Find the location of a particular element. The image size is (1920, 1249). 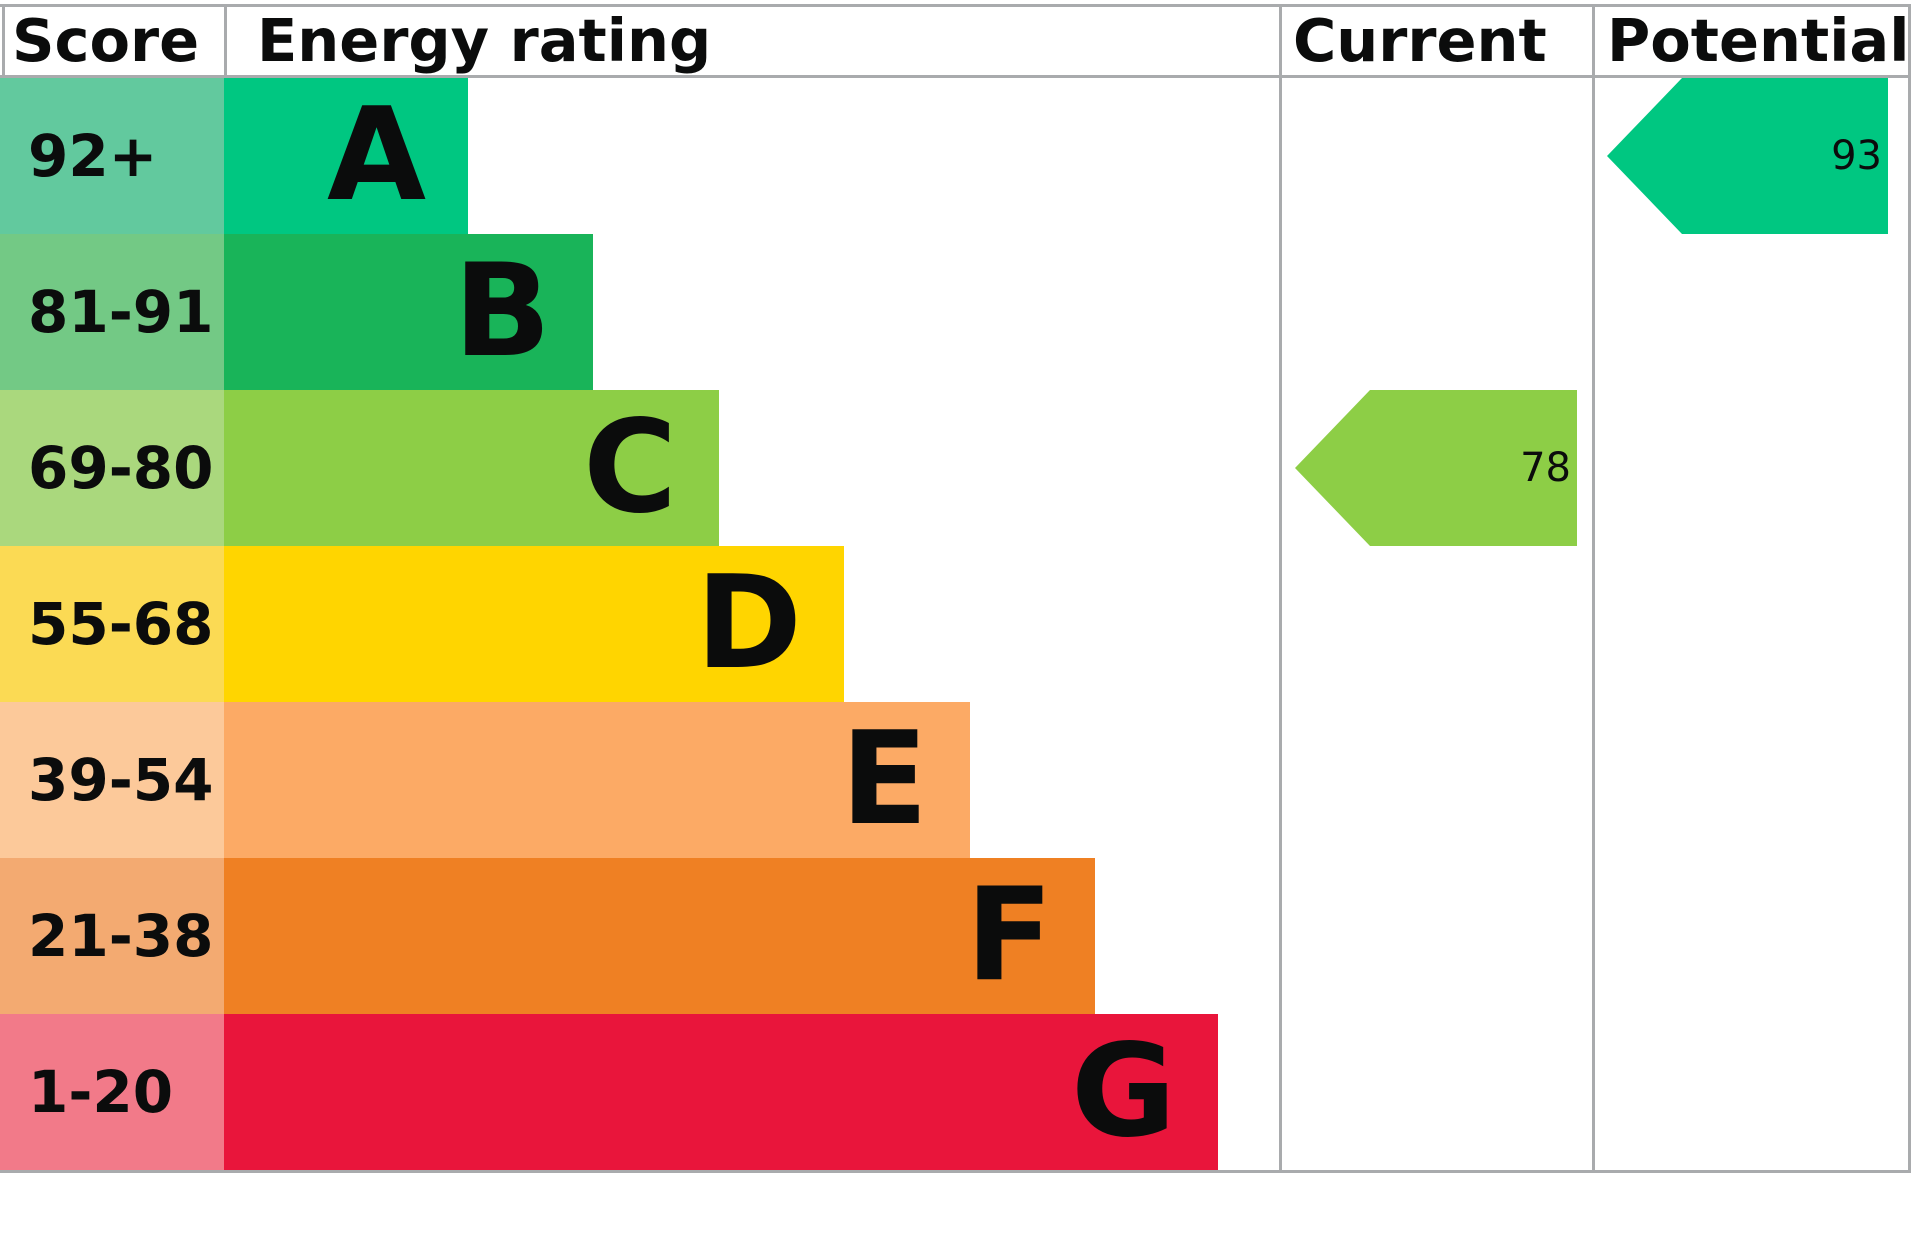

potential-column-divider is located at coordinates (1593, 588).